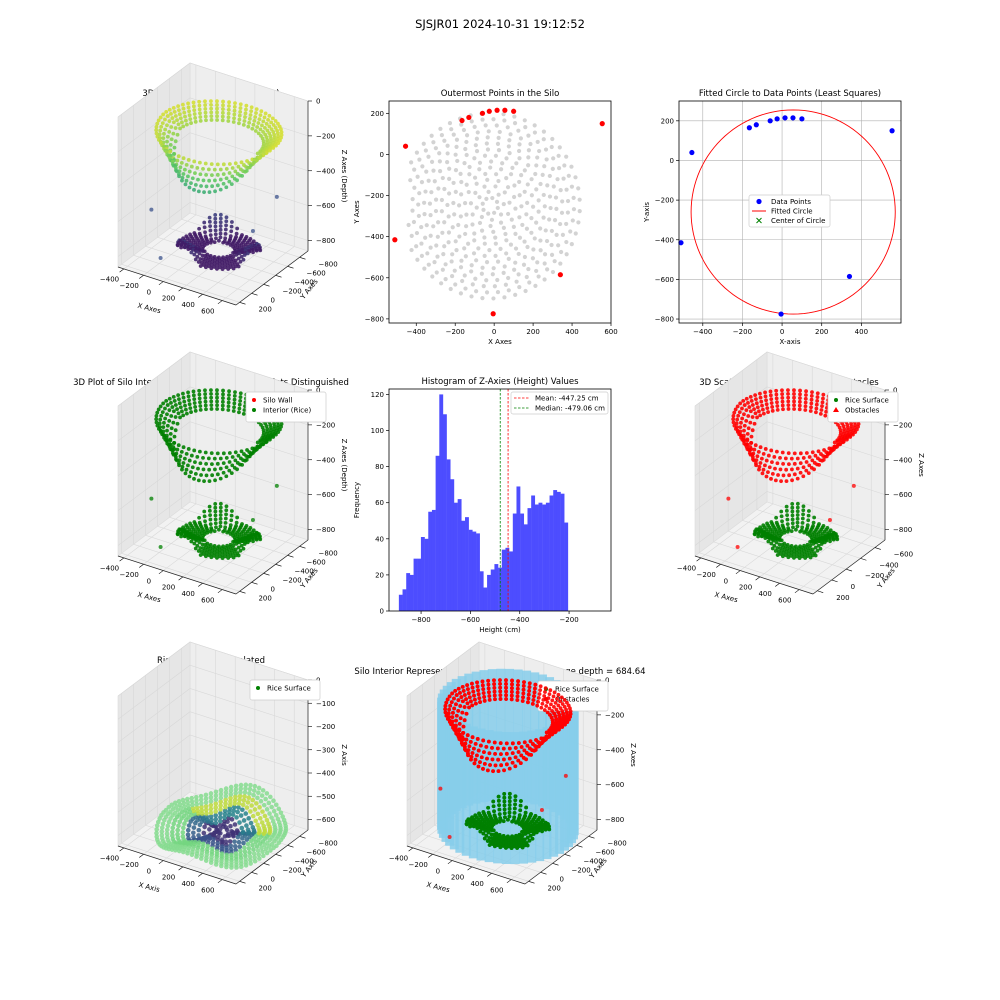 This screenshot has height=1000, width=1000. Describe the element at coordinates (168, 299) in the screenshot. I see `x-tick-label: 200` at that location.